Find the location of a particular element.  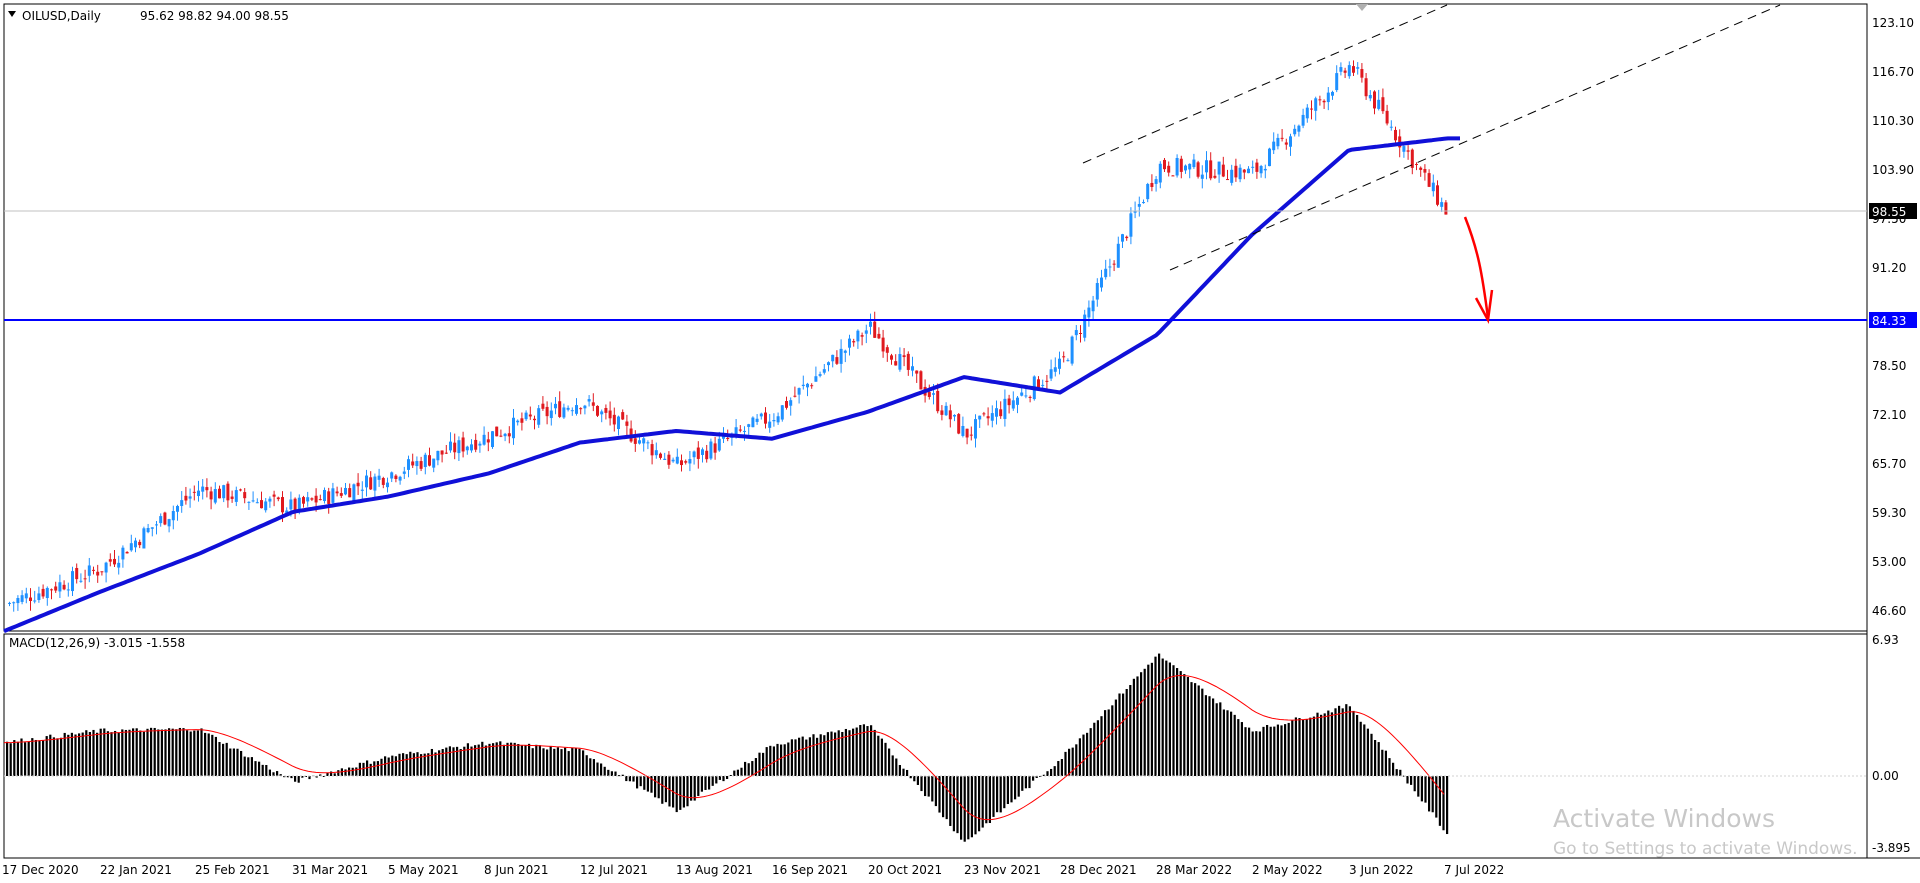

channel-lower-line is located at coordinates (1475, 137).